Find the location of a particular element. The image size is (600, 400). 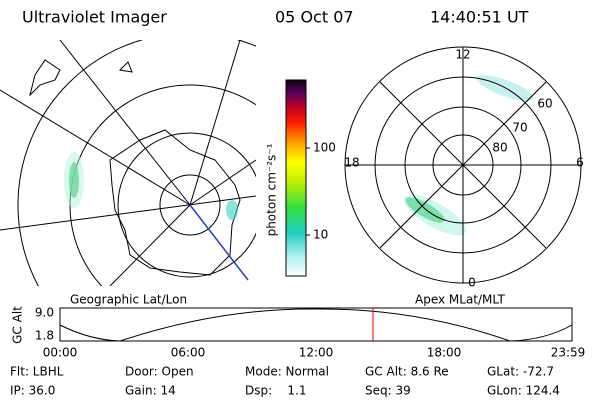

y-tick-label: 9.0 is located at coordinates (44, 313).